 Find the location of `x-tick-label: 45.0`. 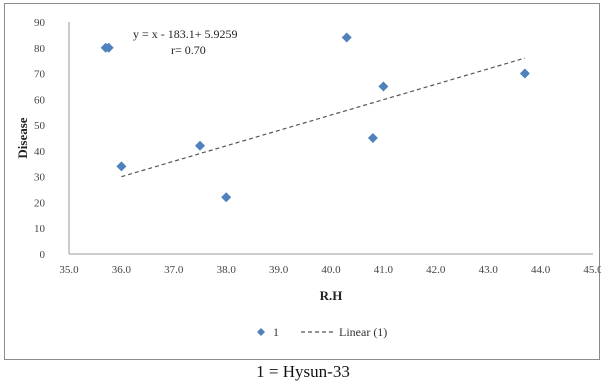

x-tick-label: 45.0 is located at coordinates (592, 270).